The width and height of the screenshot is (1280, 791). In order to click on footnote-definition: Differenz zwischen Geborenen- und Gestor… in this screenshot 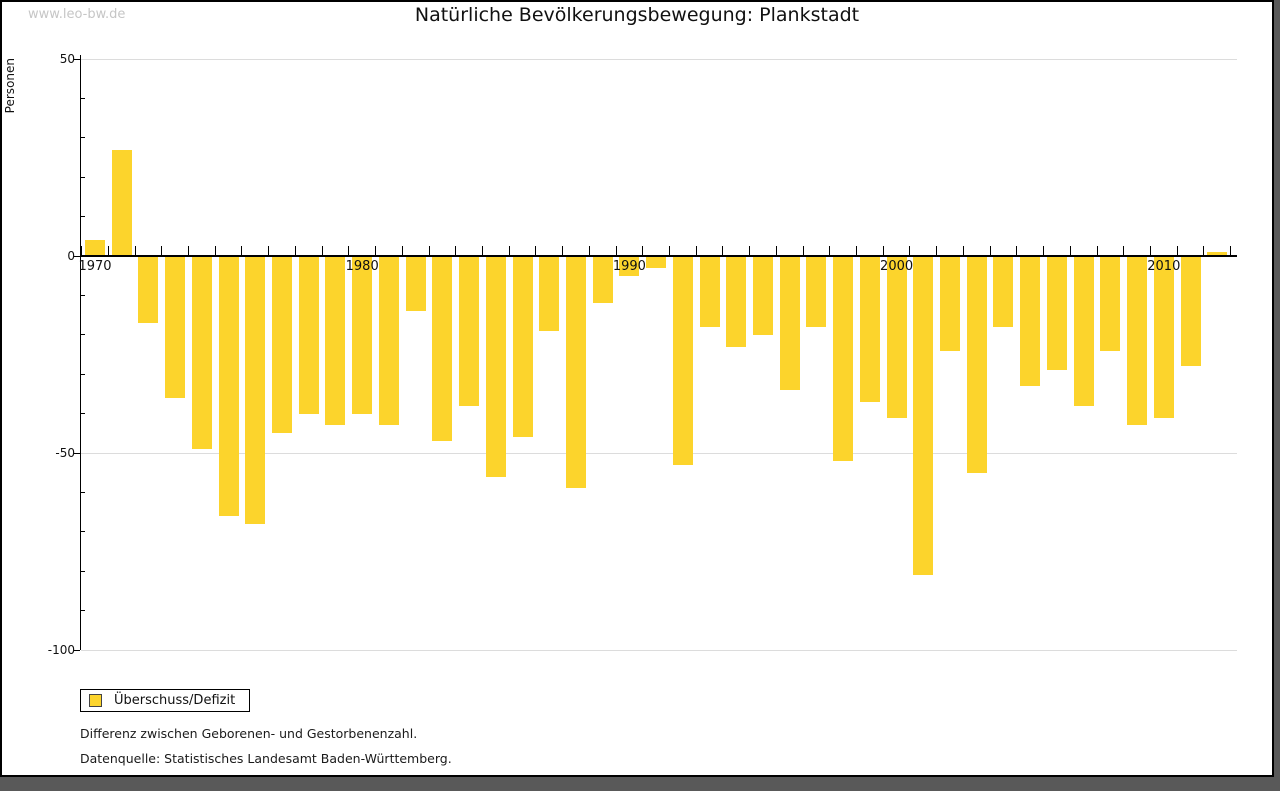, I will do `click(249, 733)`.